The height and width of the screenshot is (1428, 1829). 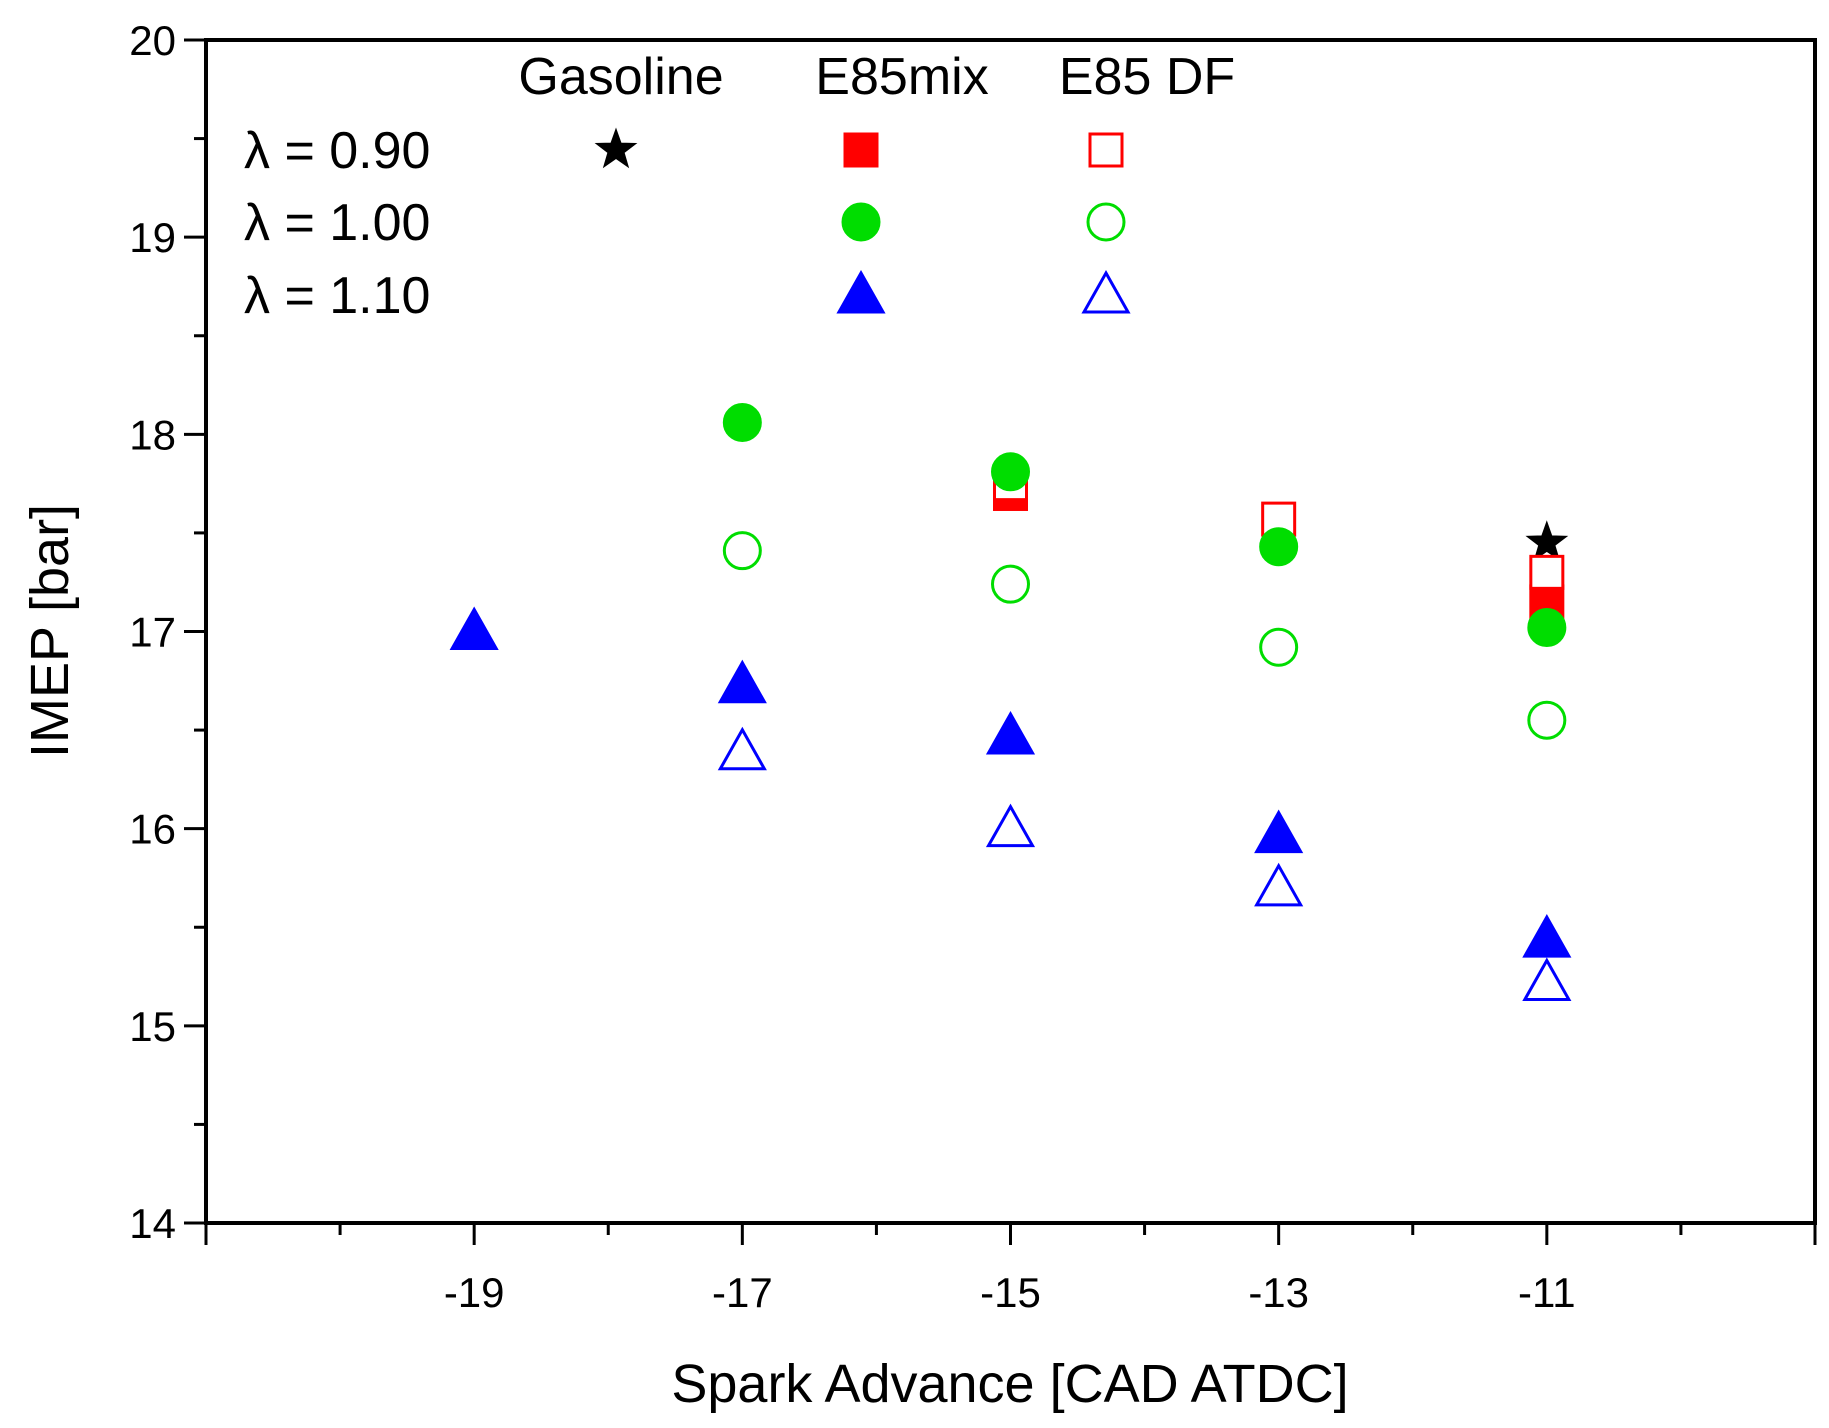 What do you see at coordinates (474, 1292) in the screenshot?
I see `x-tick-label: -19` at bounding box center [474, 1292].